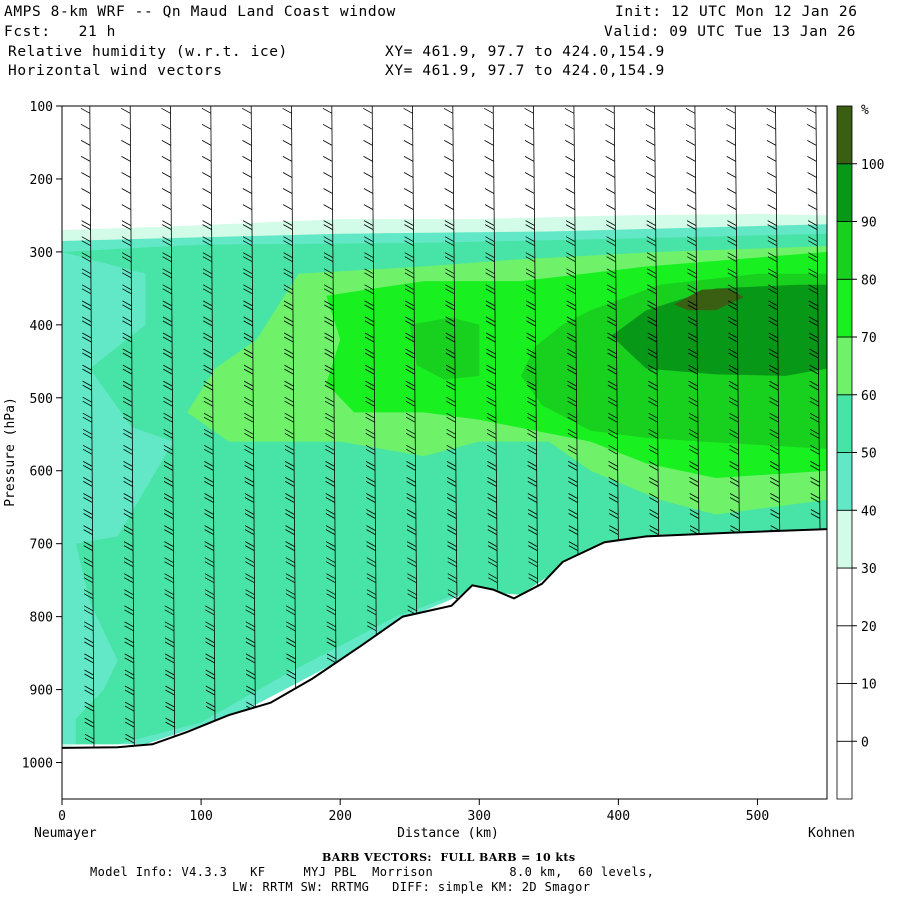  Describe the element at coordinates (869, 396) in the screenshot. I see `colorbar-label: 60` at that location.